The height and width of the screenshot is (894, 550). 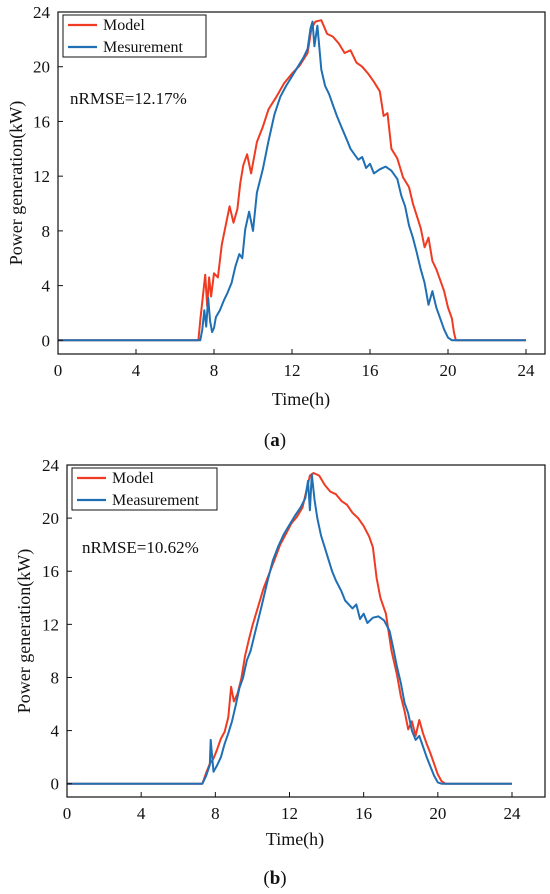 What do you see at coordinates (448, 370) in the screenshot?
I see `panel-a-x-tick-label: 20` at bounding box center [448, 370].